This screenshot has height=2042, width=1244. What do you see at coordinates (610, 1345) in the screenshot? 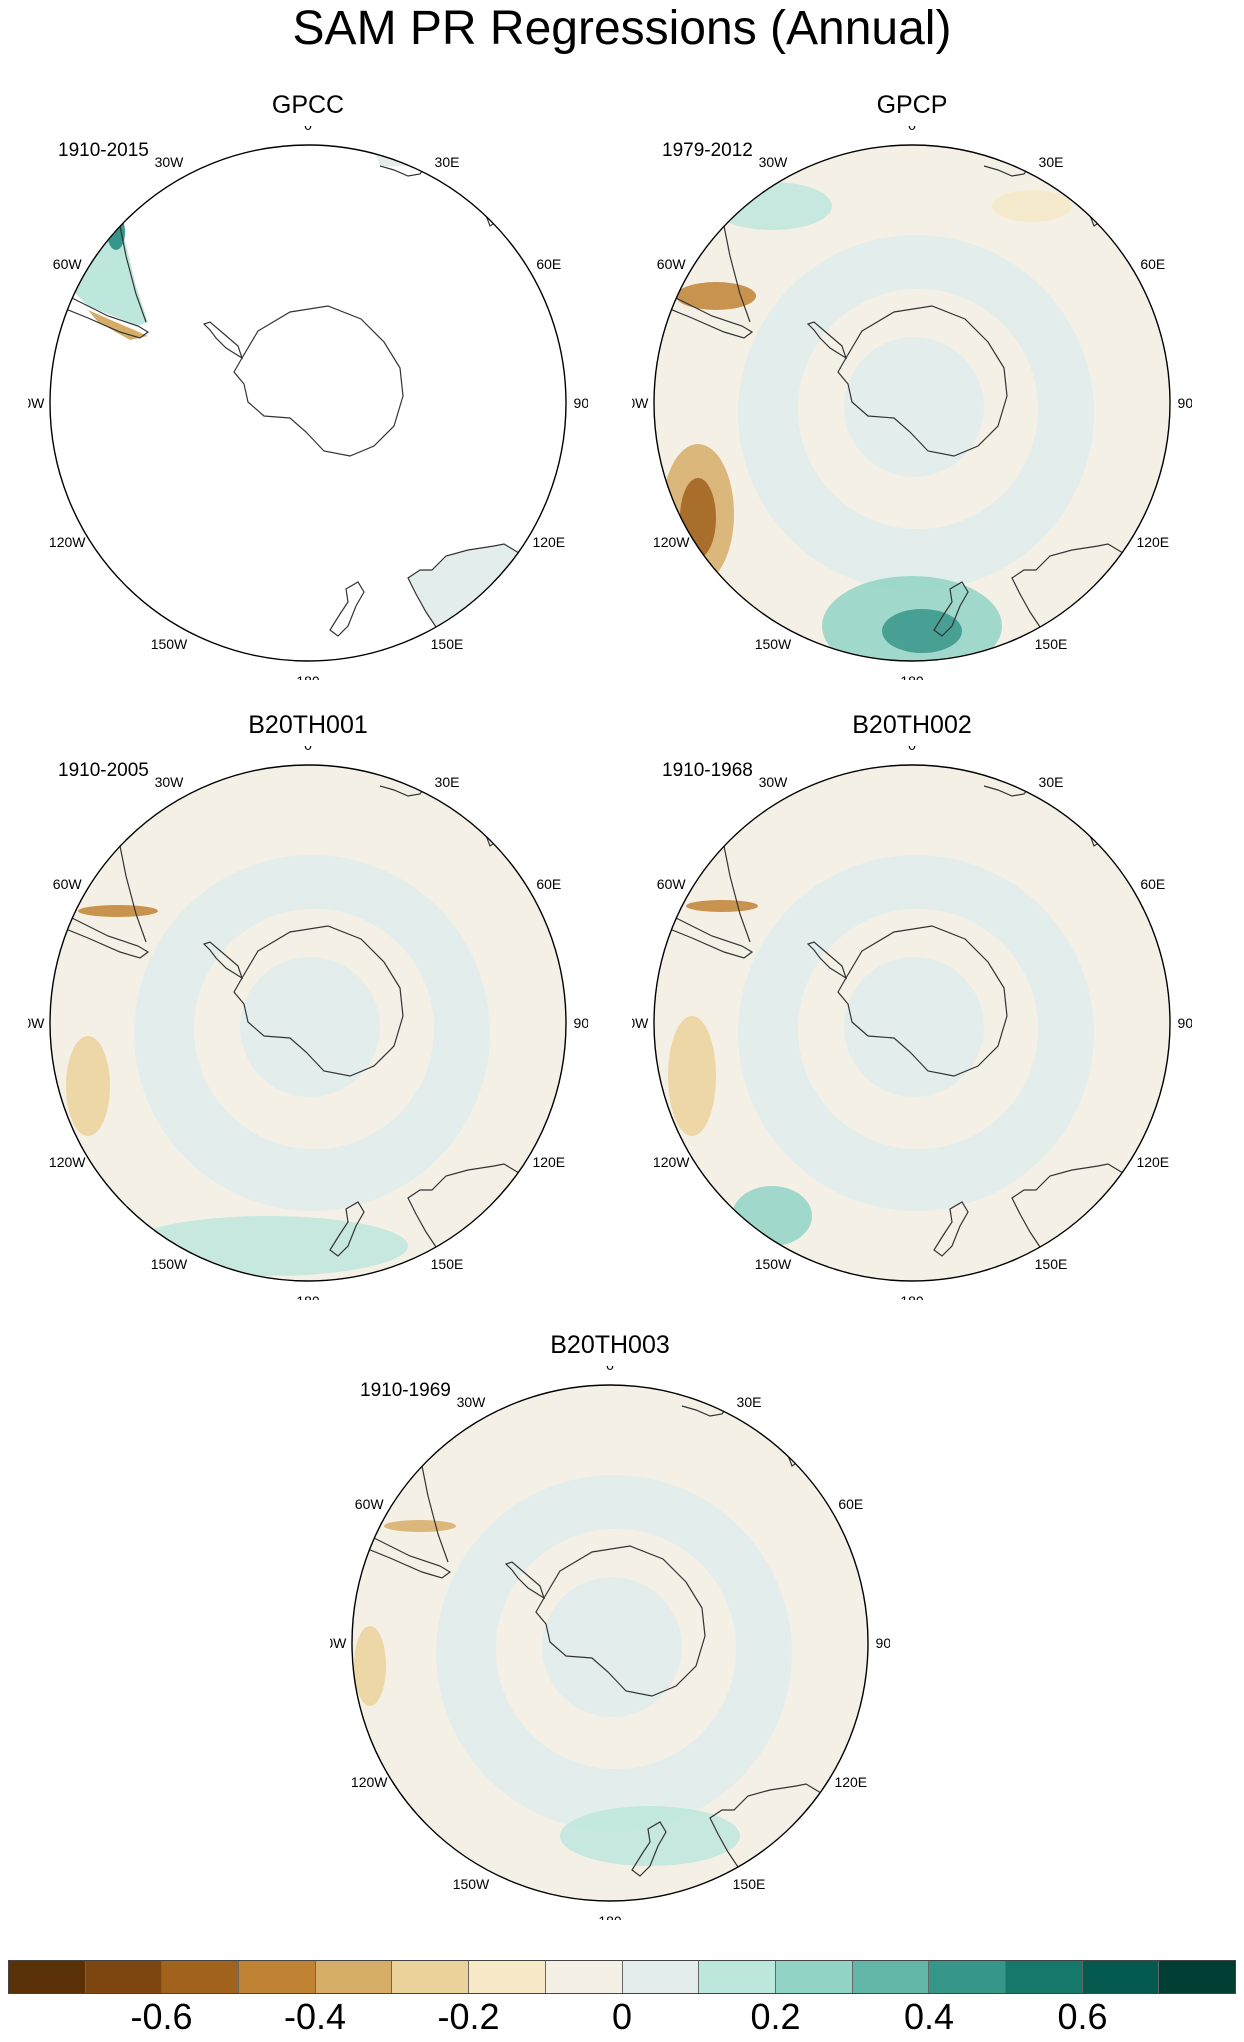
I see `panel-title: B20TH003` at bounding box center [610, 1345].